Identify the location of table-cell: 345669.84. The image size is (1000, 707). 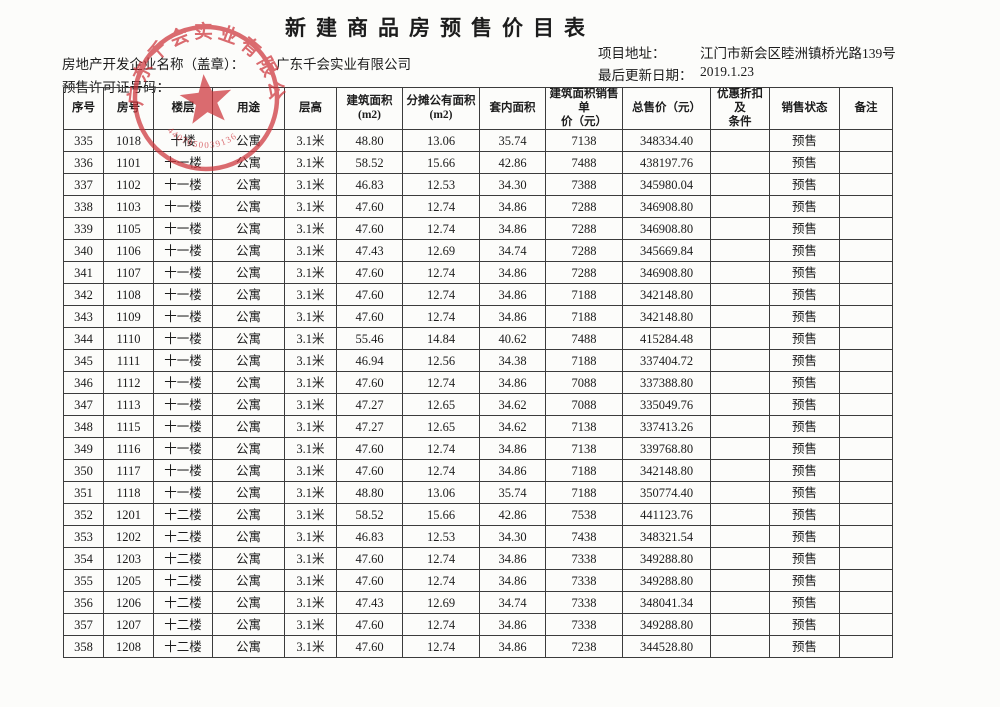
(666, 251).